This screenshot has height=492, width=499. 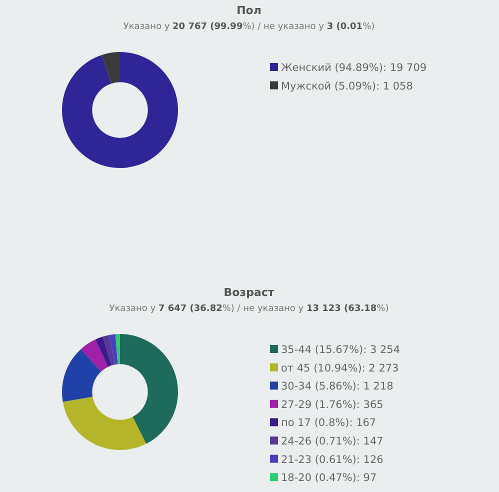 I want to click on chart-subtitle: Указано у 7 647 (36.82%) / не указано у 13 123 (63.18%), so click(x=249, y=309).